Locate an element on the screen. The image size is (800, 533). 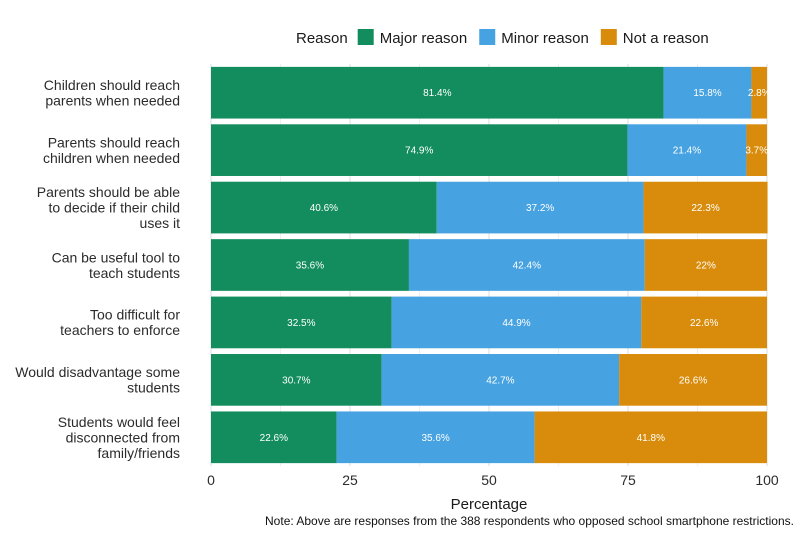
data-label: 22% is located at coordinates (706, 266).